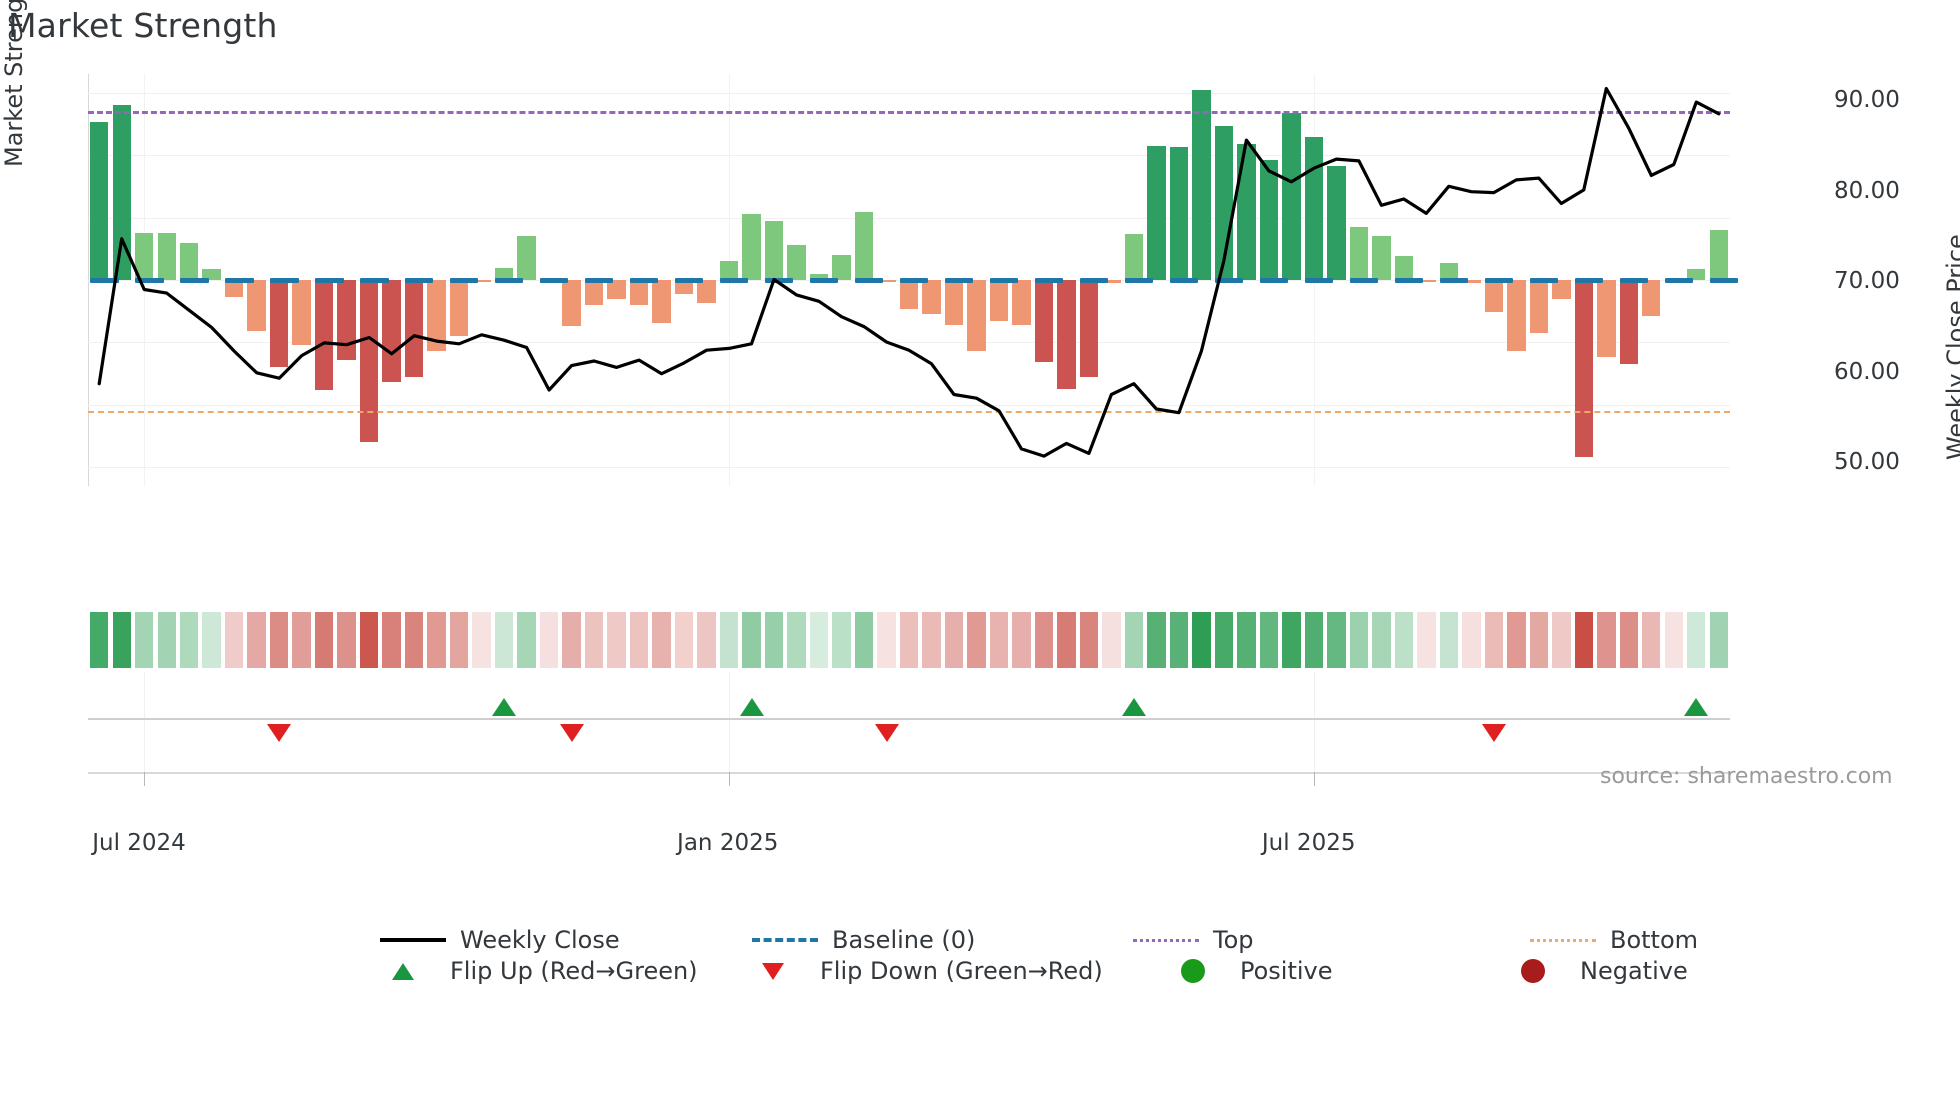 The image size is (1960, 1102). I want to click on y-tick-right: 80.00, so click(1867, 190).